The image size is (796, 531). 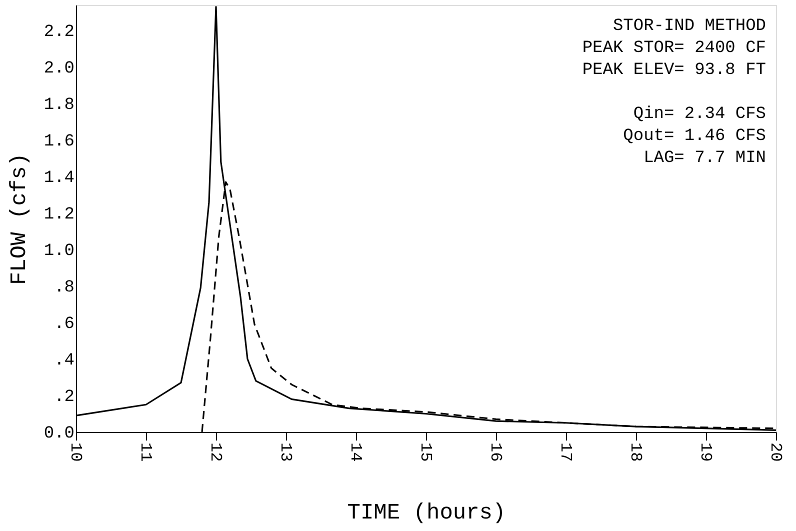 What do you see at coordinates (674, 70) in the screenshot?
I see `annotation: PEAK ELEV= 93.8 FT` at bounding box center [674, 70].